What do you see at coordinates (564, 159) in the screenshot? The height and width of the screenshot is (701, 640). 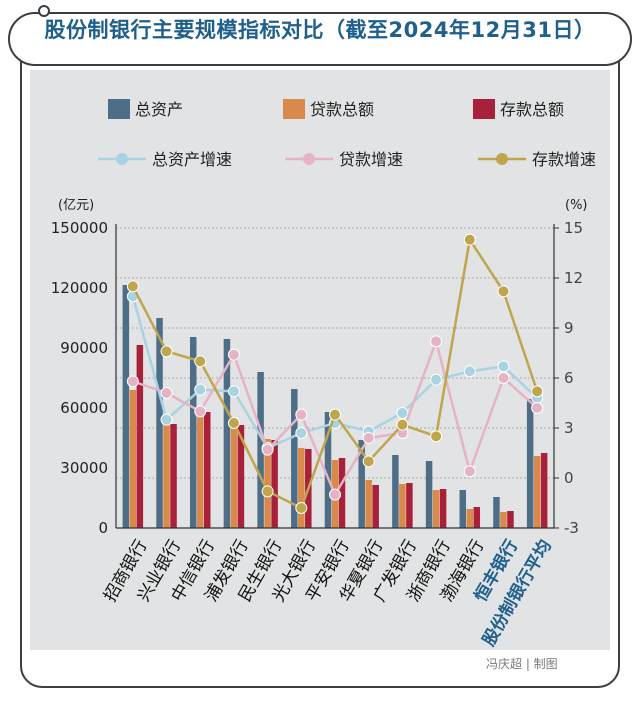 I see `legend-label: 存款增速` at bounding box center [564, 159].